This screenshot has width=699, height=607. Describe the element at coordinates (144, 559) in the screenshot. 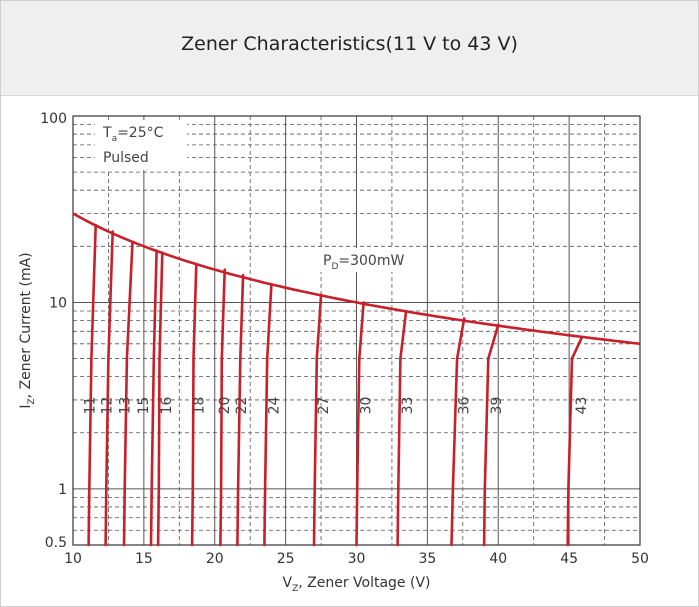

I see `x-tick-label: 15` at that location.